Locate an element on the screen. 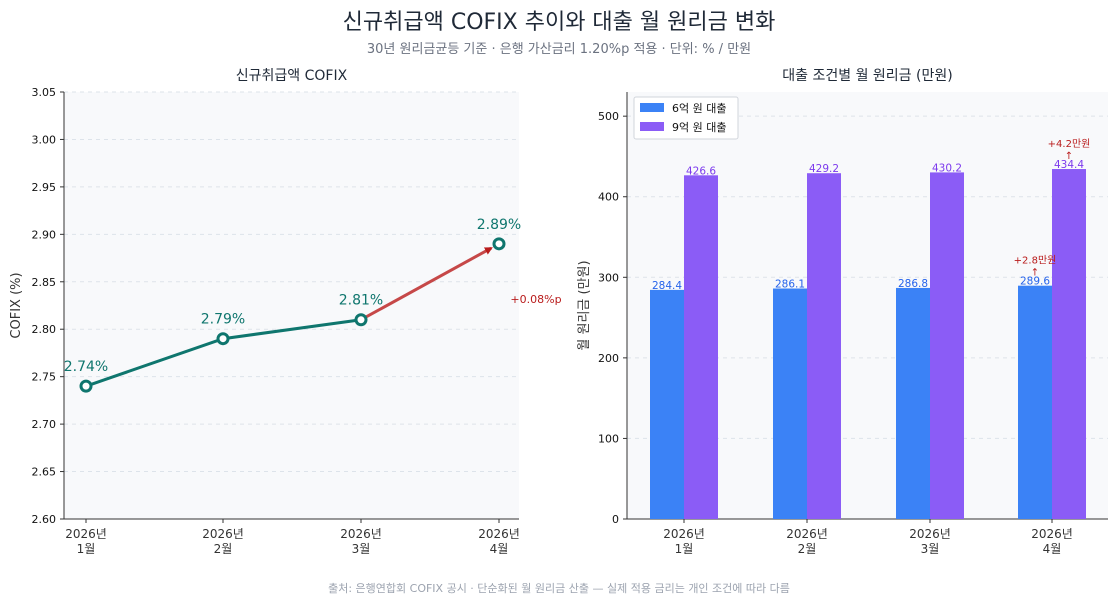 This screenshot has width=1118, height=605. line-ytick-label: 2.85 is located at coordinates (44, 282).